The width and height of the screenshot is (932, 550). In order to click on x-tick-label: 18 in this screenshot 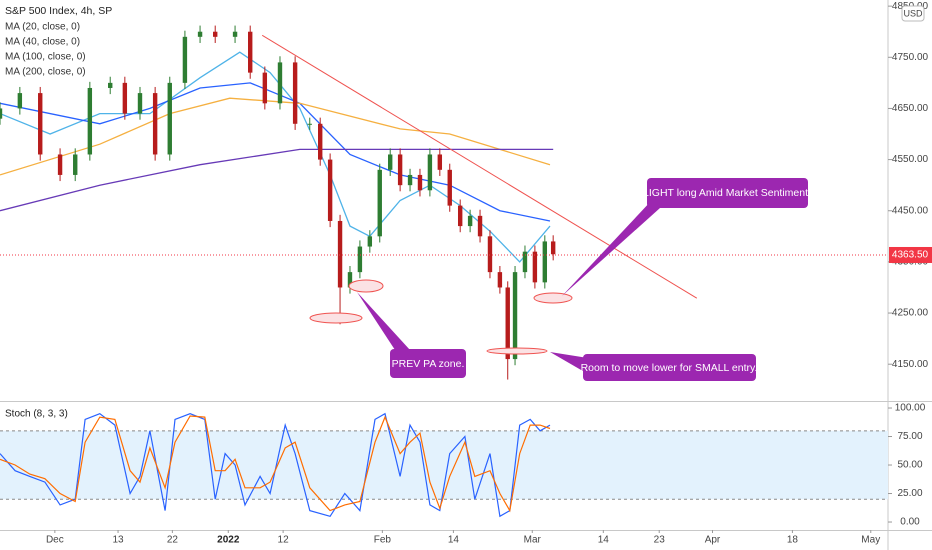, I will do `click(793, 540)`.